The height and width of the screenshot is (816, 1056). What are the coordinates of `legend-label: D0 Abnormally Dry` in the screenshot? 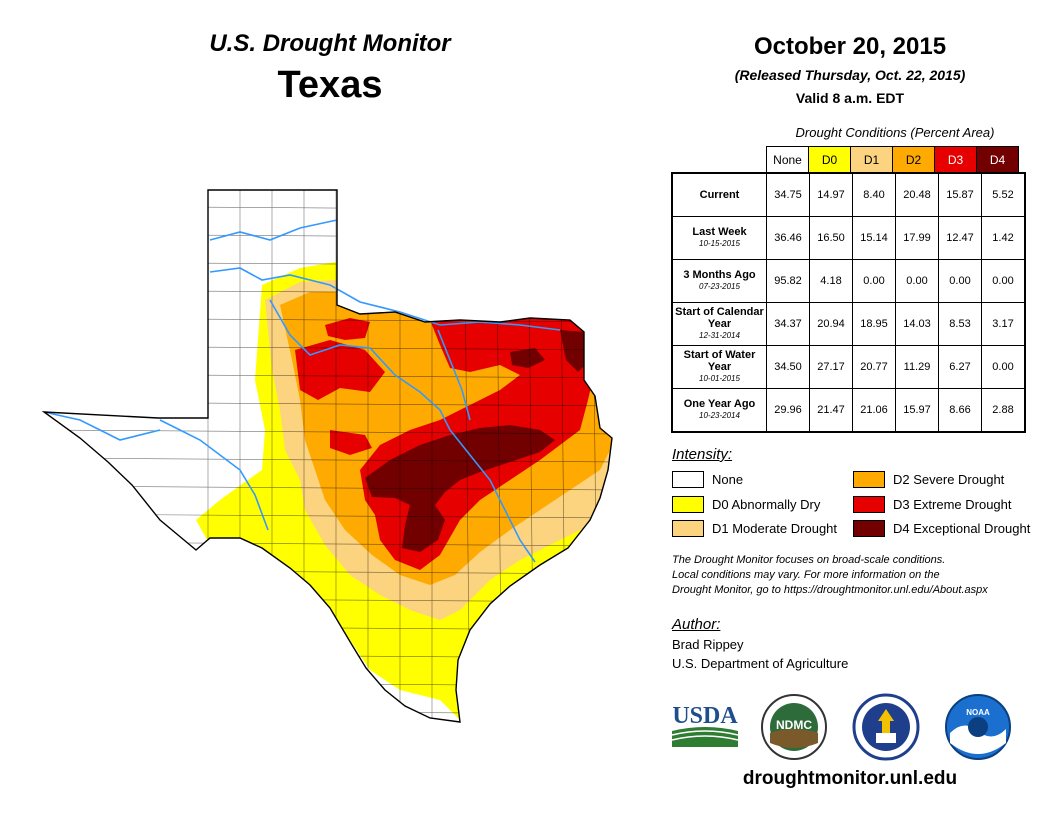 It's located at (766, 504).